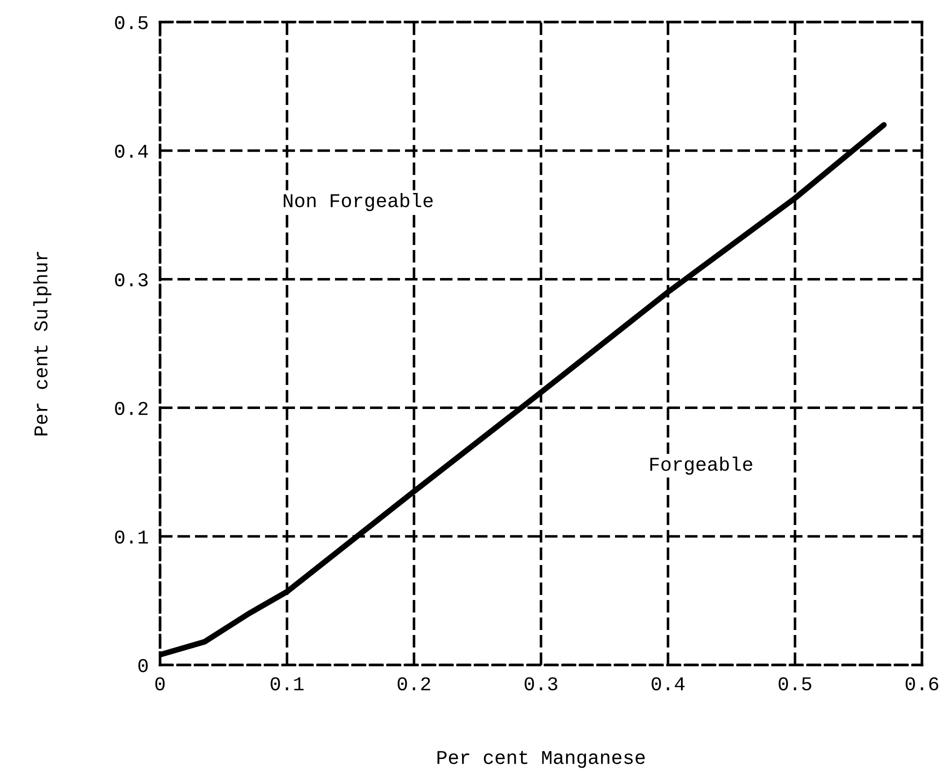 The image size is (942, 777). Describe the element at coordinates (131, 409) in the screenshot. I see `y-tick-label: 0.2` at that location.